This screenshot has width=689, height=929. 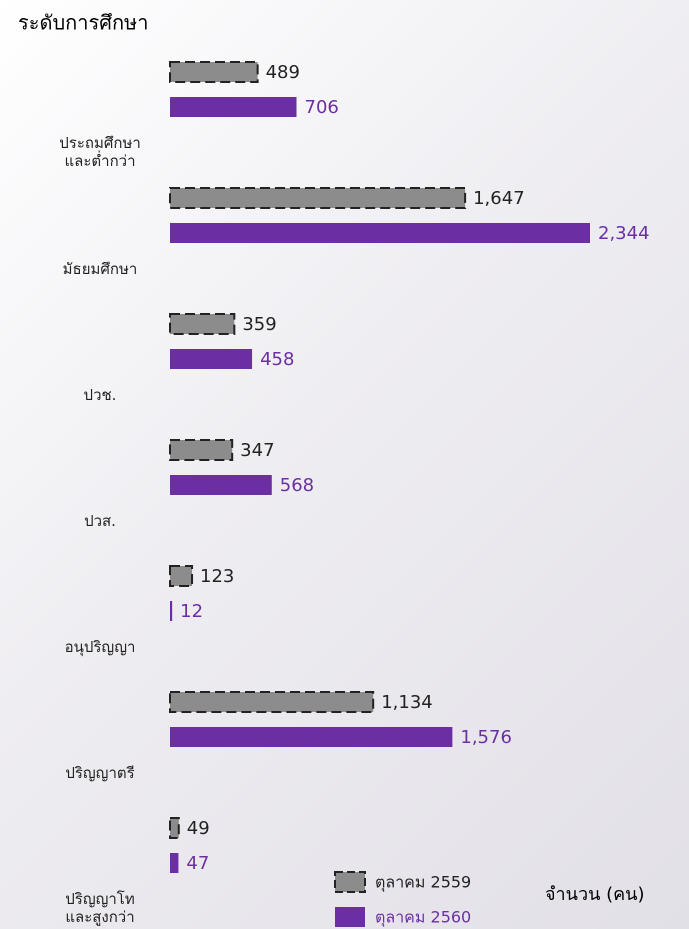 What do you see at coordinates (277, 359) in the screenshot?
I see `value-label: 458` at bounding box center [277, 359].